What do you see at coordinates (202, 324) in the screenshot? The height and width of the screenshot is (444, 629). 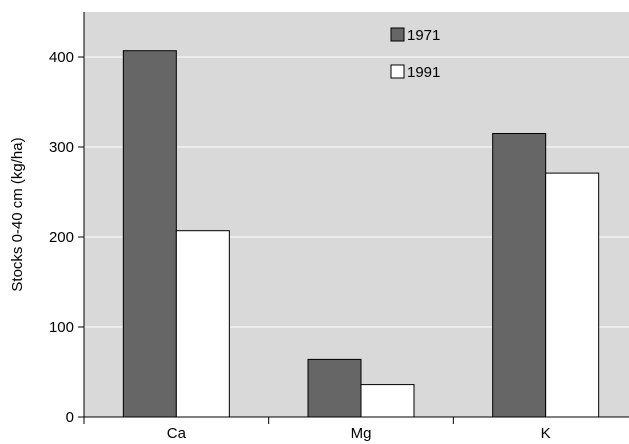 I see `bar-1991-Ca` at bounding box center [202, 324].